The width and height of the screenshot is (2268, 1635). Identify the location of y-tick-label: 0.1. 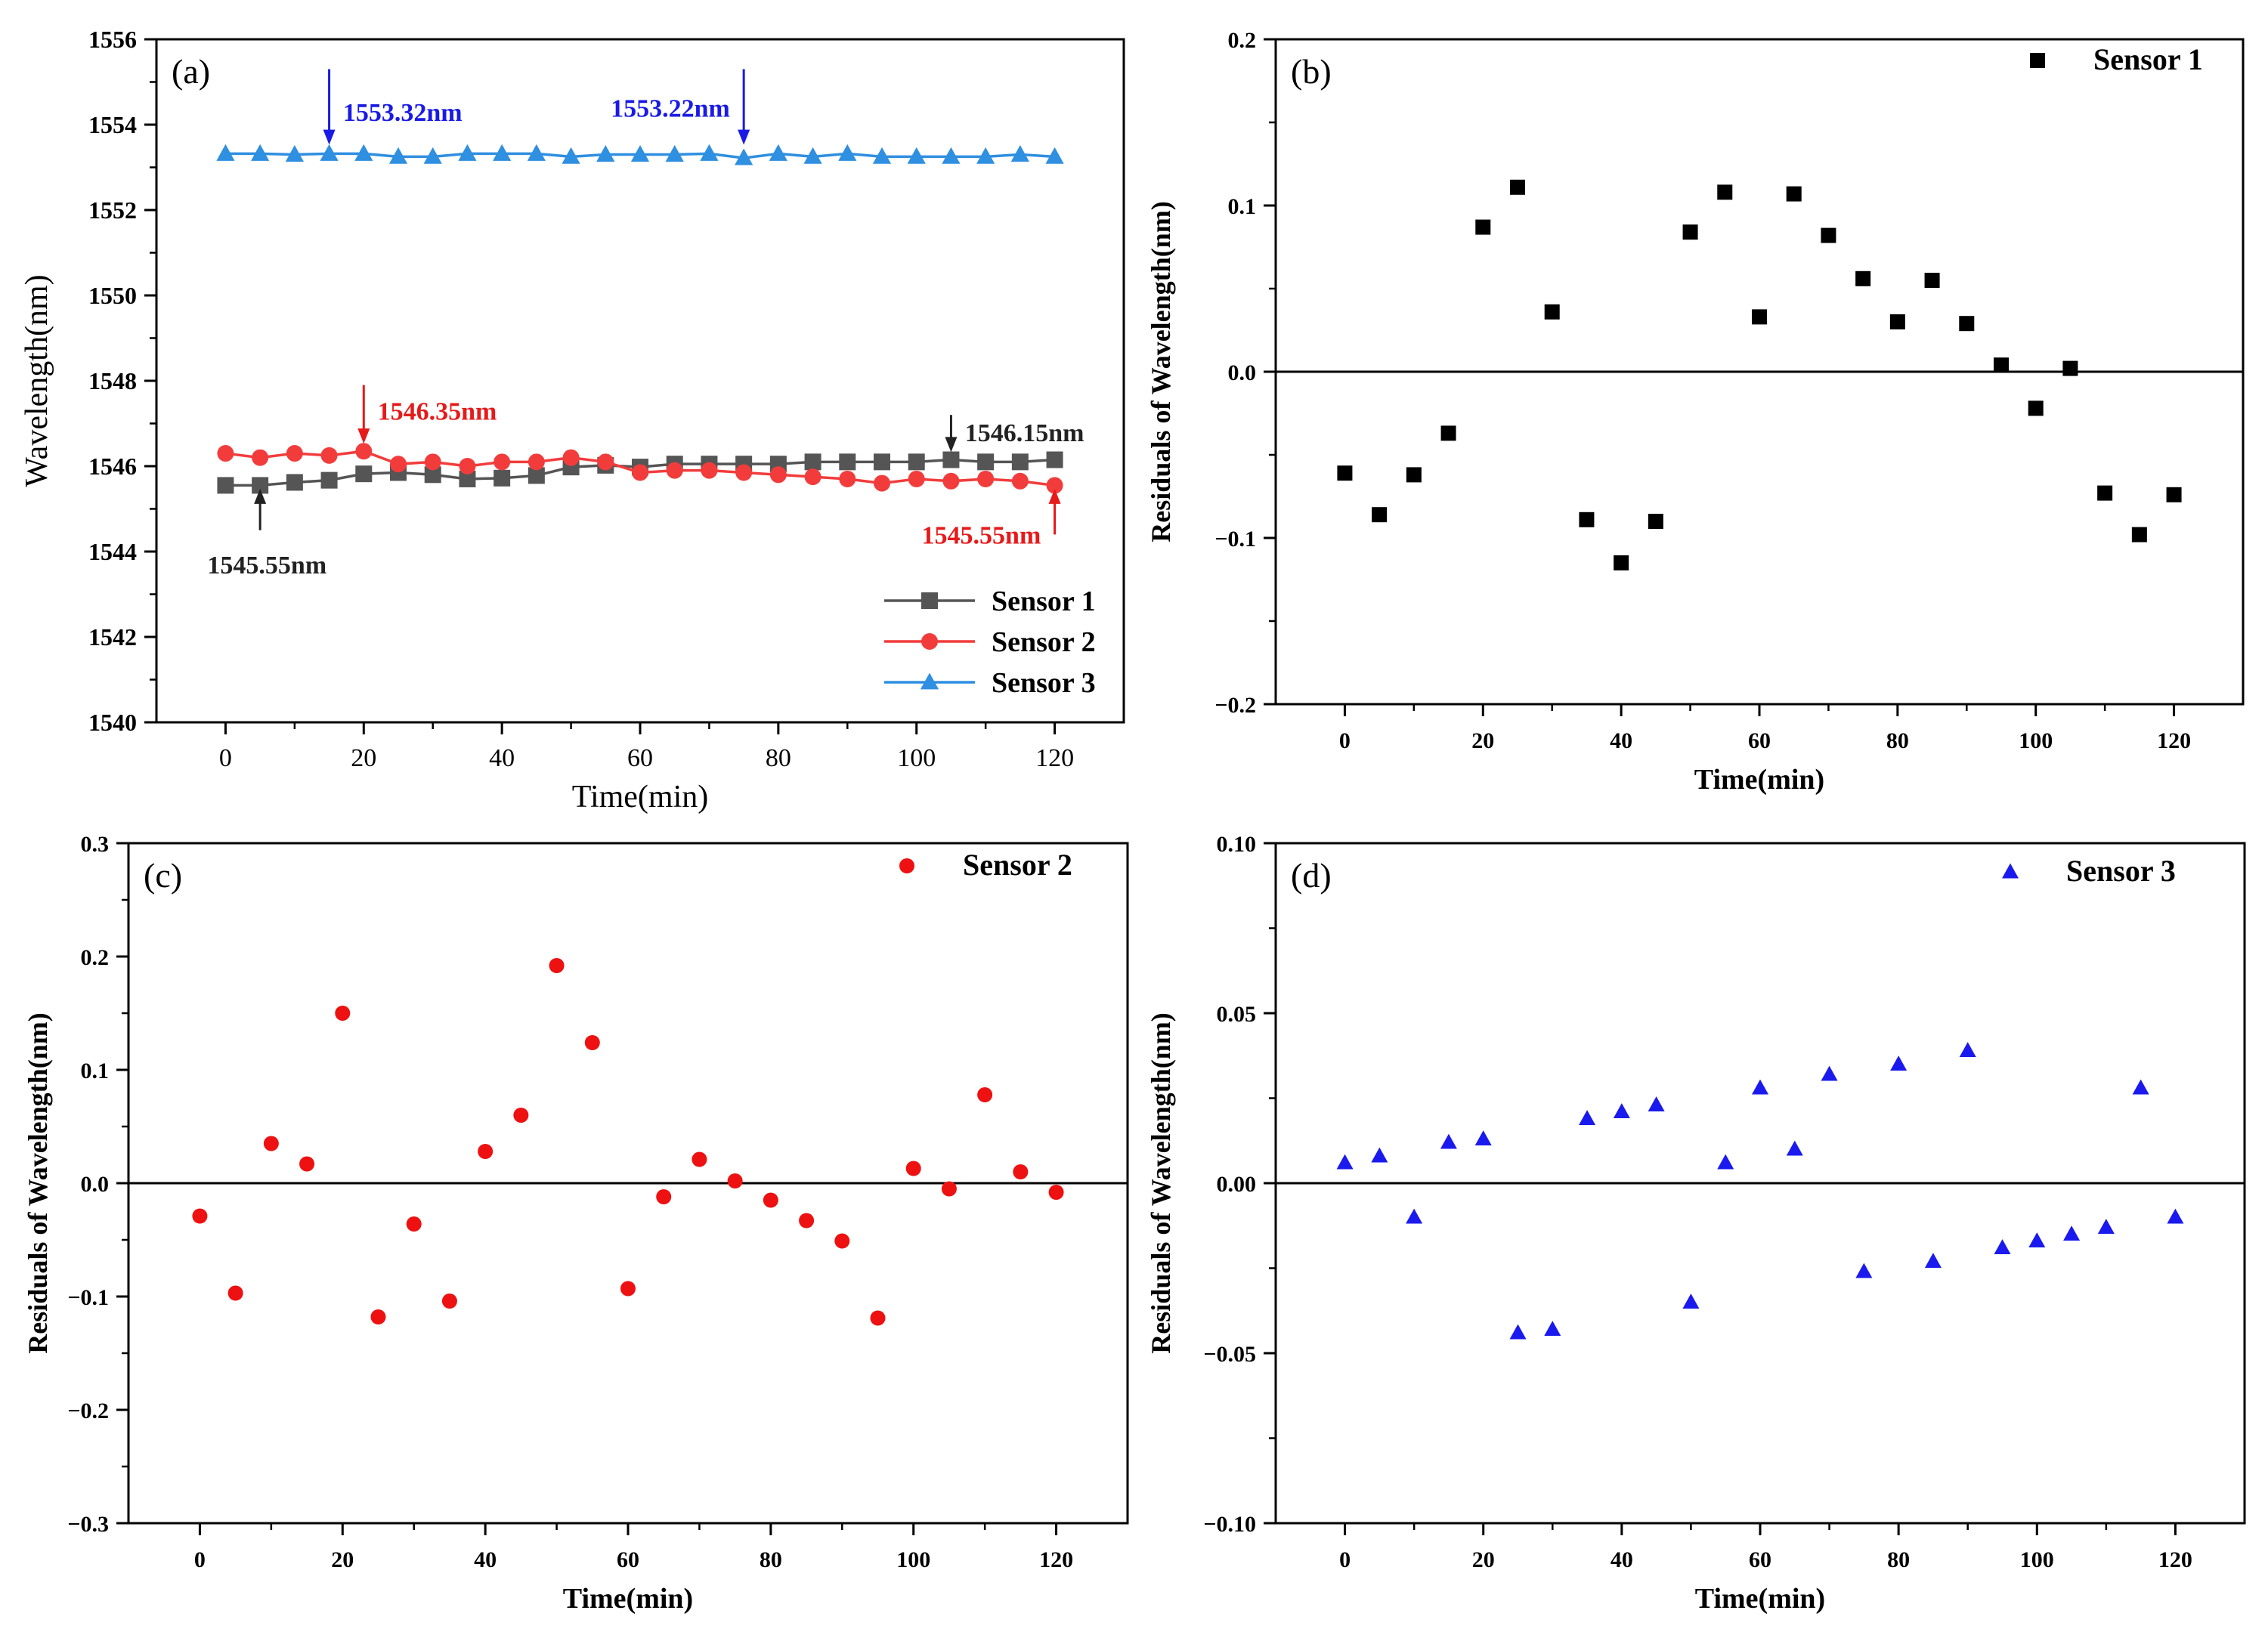
(95, 1071).